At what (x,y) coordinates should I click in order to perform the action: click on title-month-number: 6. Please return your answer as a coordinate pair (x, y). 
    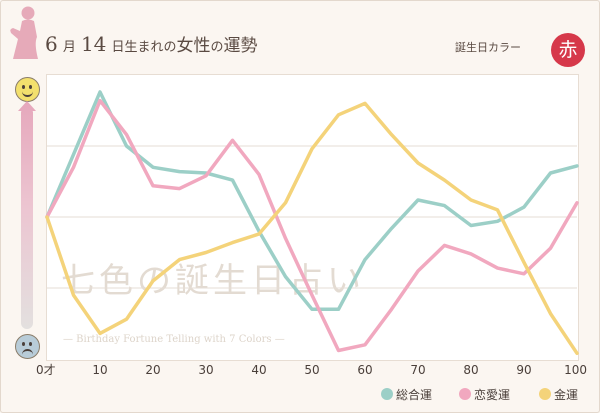
    Looking at the image, I should click on (51, 44).